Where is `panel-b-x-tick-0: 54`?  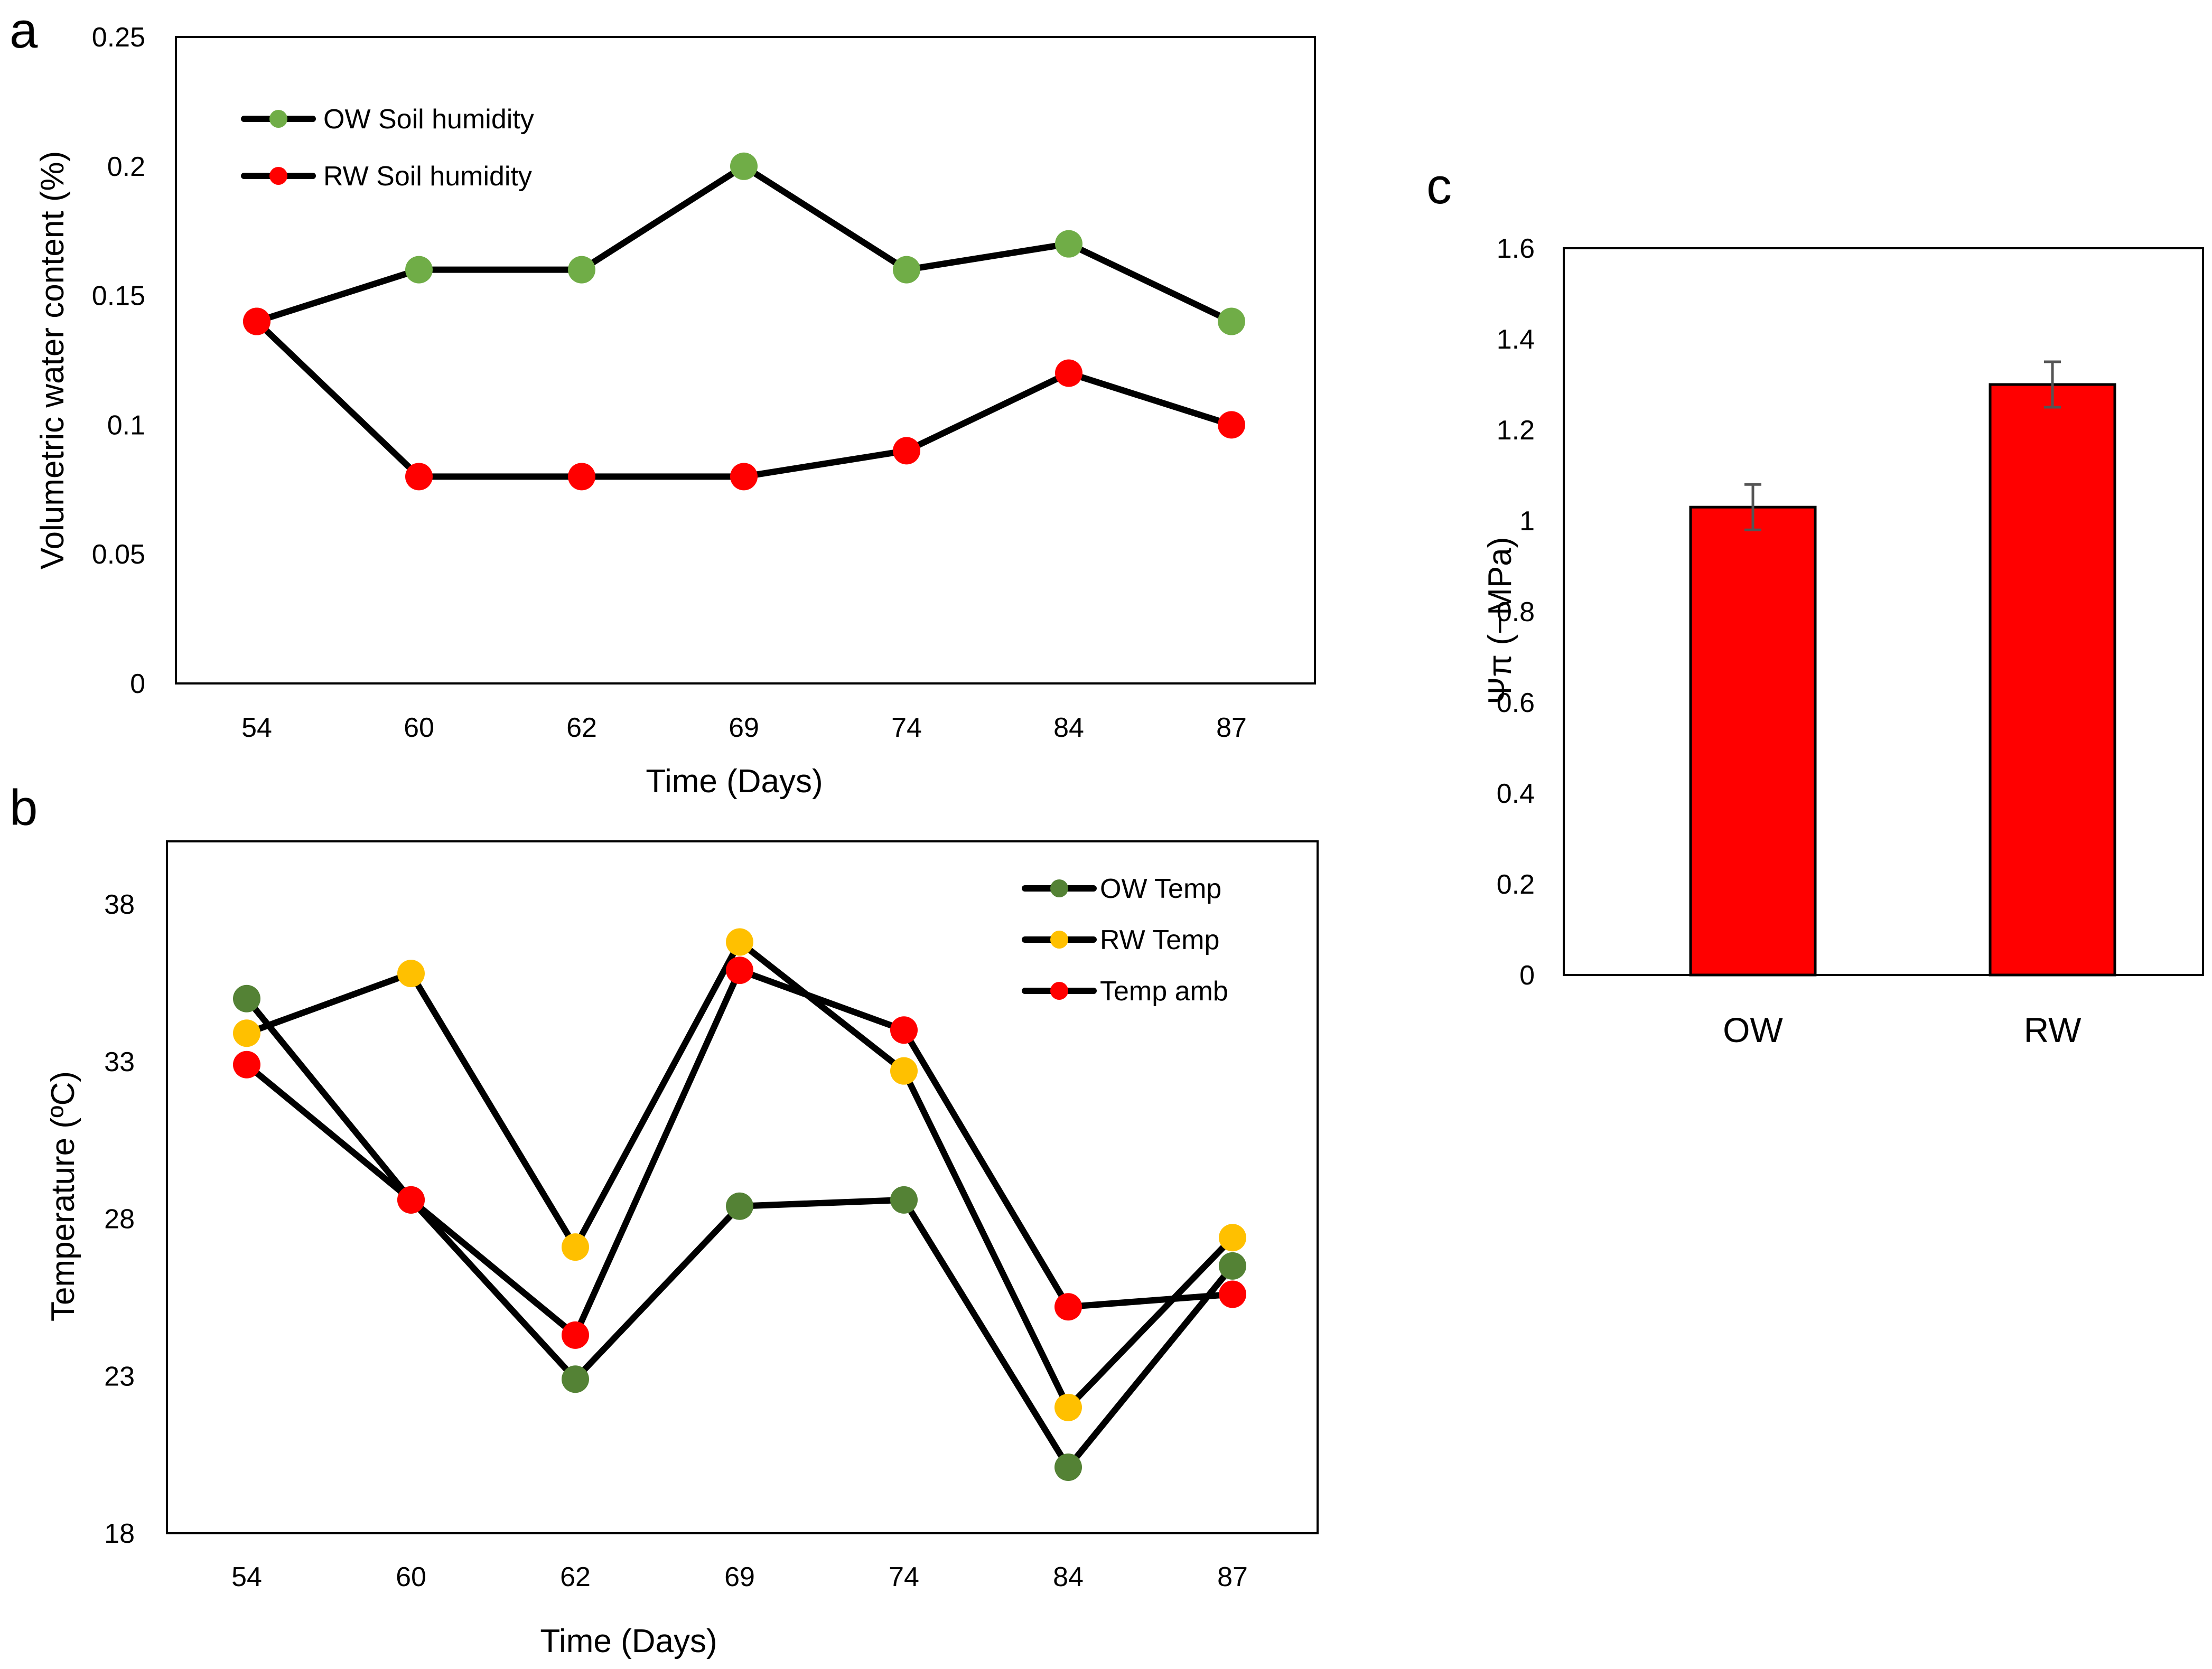
panel-b-x-tick-0: 54 is located at coordinates (246, 1577).